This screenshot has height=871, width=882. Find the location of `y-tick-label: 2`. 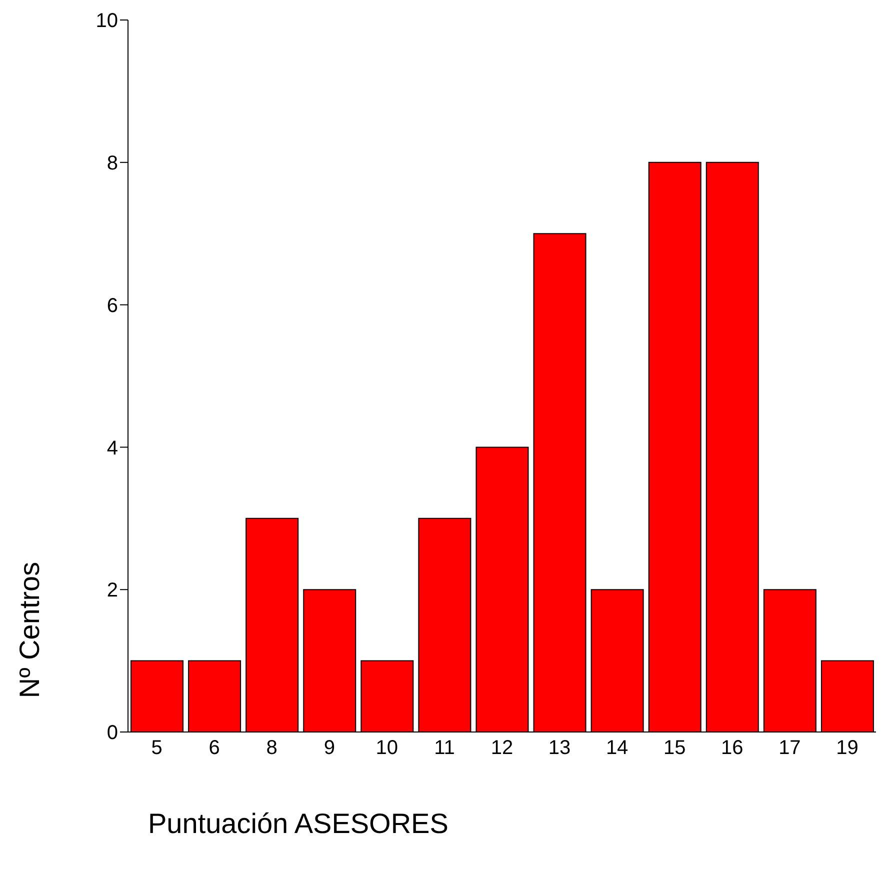

y-tick-label: 2 is located at coordinates (112, 591).